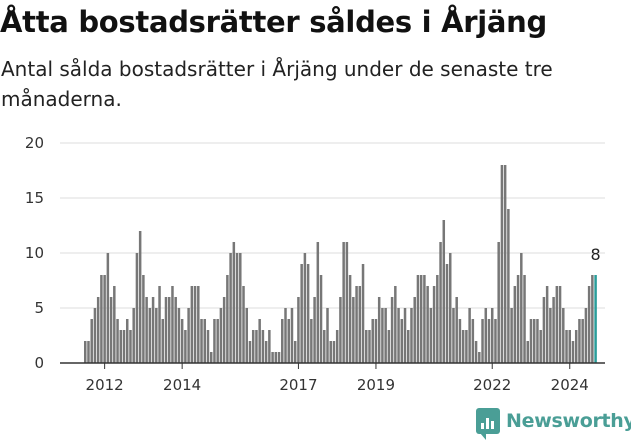  I want to click on y-tick-label: 0, so click(39, 363).